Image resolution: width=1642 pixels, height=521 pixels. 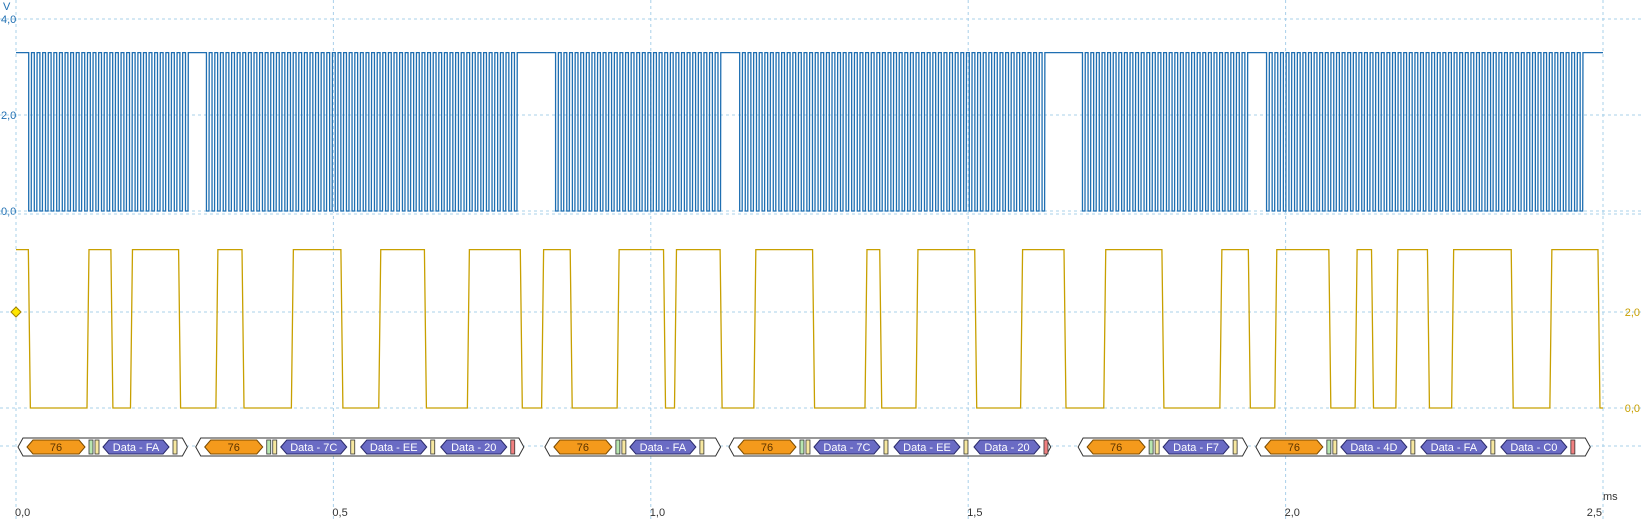 What do you see at coordinates (16, 312) in the screenshot?
I see `channel-b-level-marker` at bounding box center [16, 312].